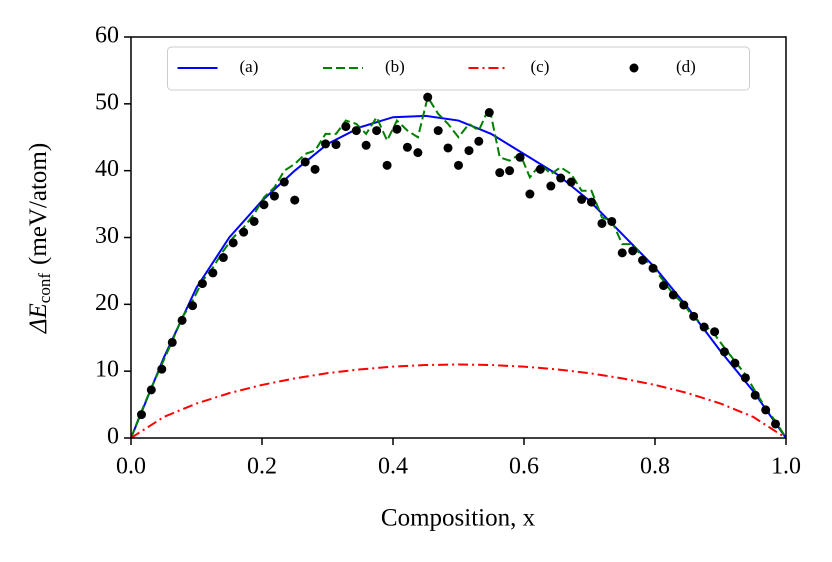  What do you see at coordinates (107, 169) in the screenshot?
I see `y-tick-label: 40` at bounding box center [107, 169].